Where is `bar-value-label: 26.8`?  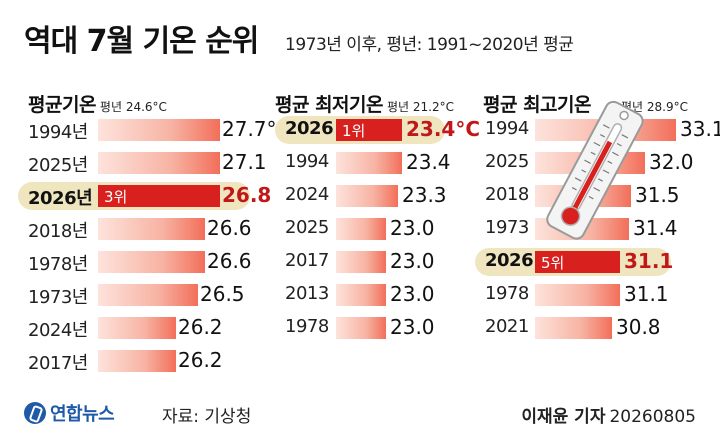
bar-value-label: 26.8 is located at coordinates (247, 195).